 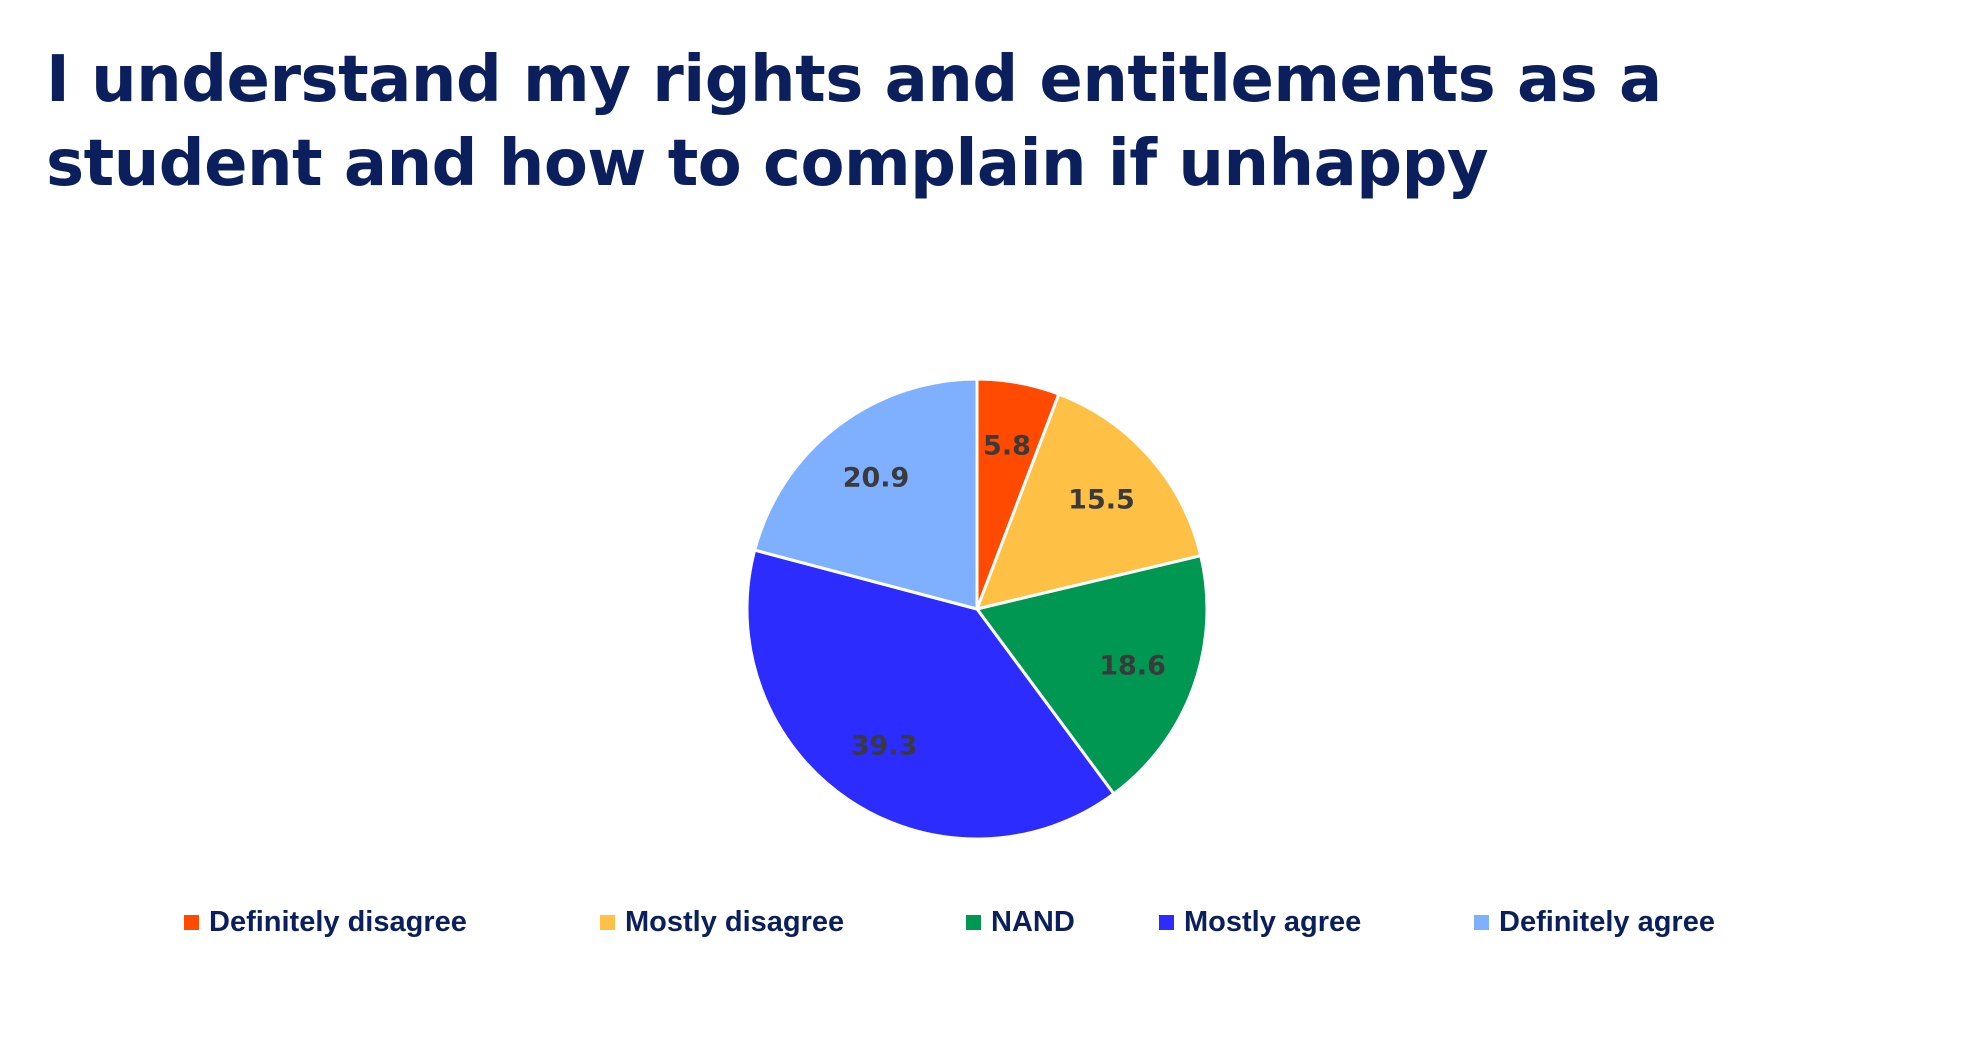 I want to click on legend-label: Definitely agree, so click(x=1607, y=922).